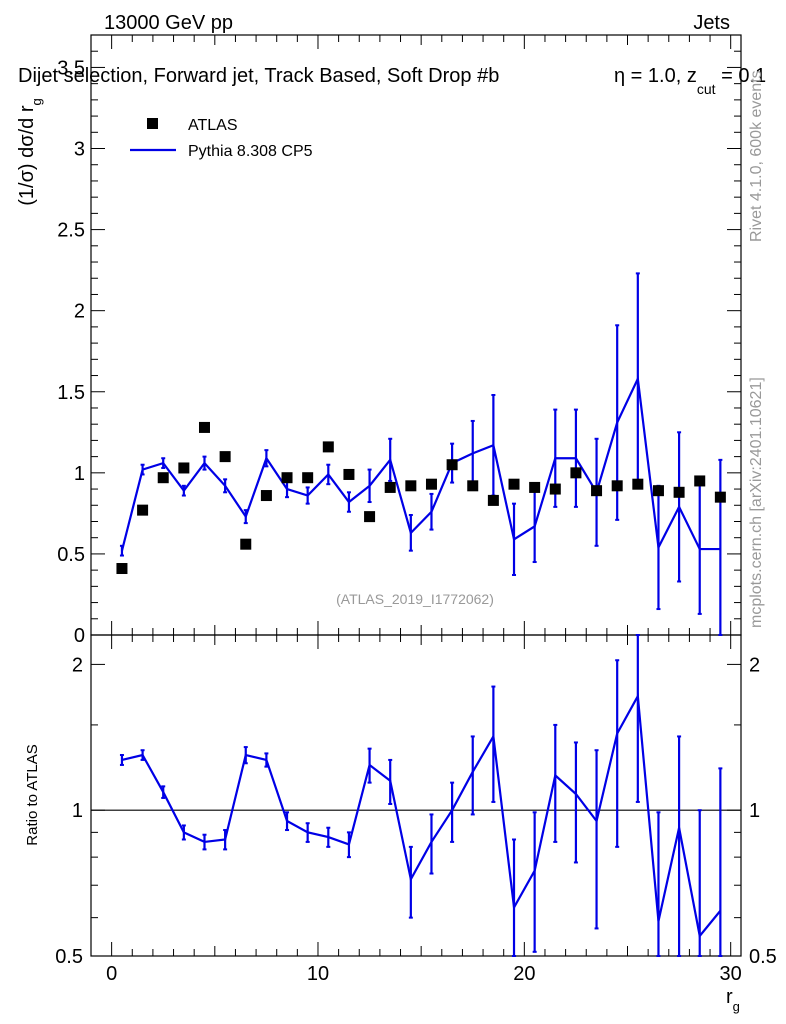 The width and height of the screenshot is (786, 1024). Describe the element at coordinates (731, 974) in the screenshot. I see `ratio-x-tick-label: 30` at that location.